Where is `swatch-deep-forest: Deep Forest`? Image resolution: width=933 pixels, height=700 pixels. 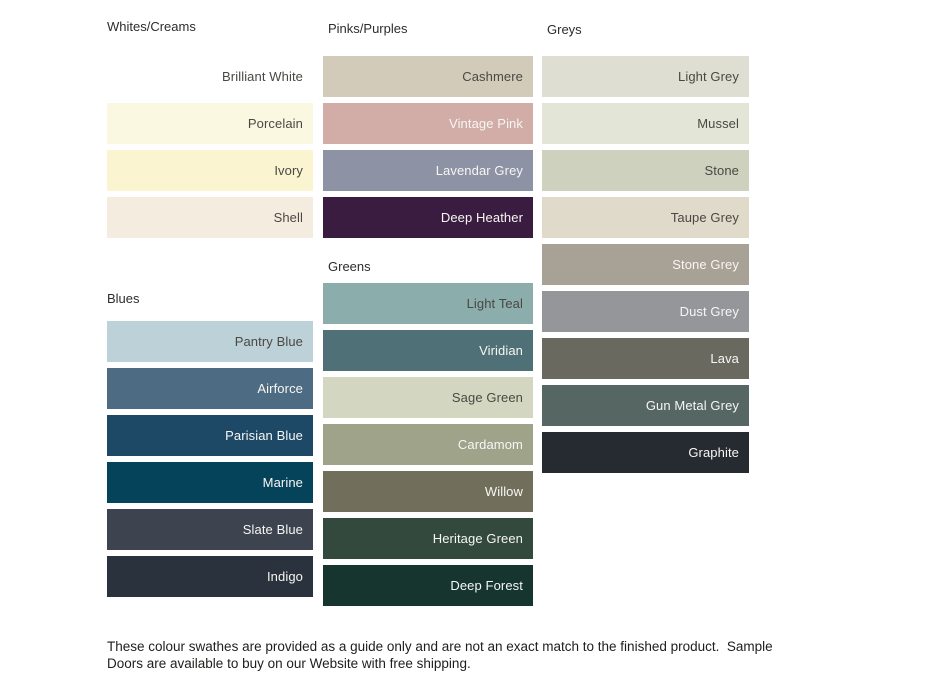
swatch-deep-forest: Deep Forest is located at coordinates (428, 585).